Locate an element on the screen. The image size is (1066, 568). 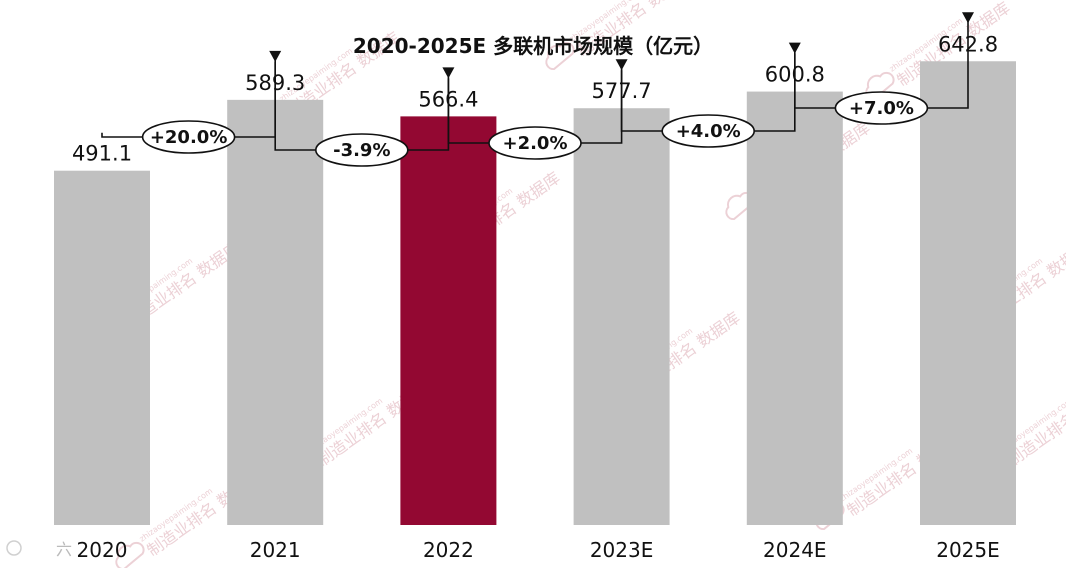
chart-title: 2020-2025E 多联机市场规模（亿元） is located at coordinates (533, 46).